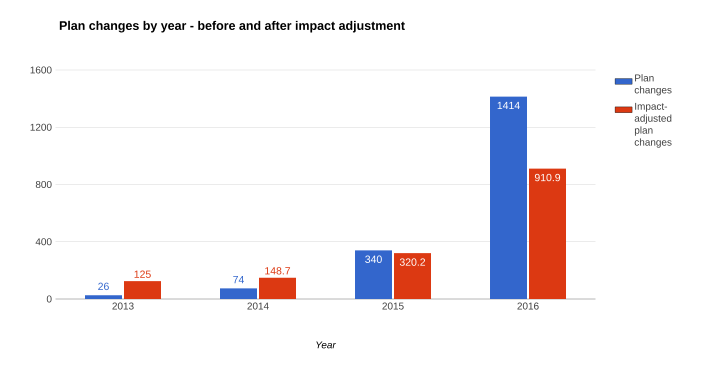  Describe the element at coordinates (373, 259) in the screenshot. I see `data-label: 340` at that location.